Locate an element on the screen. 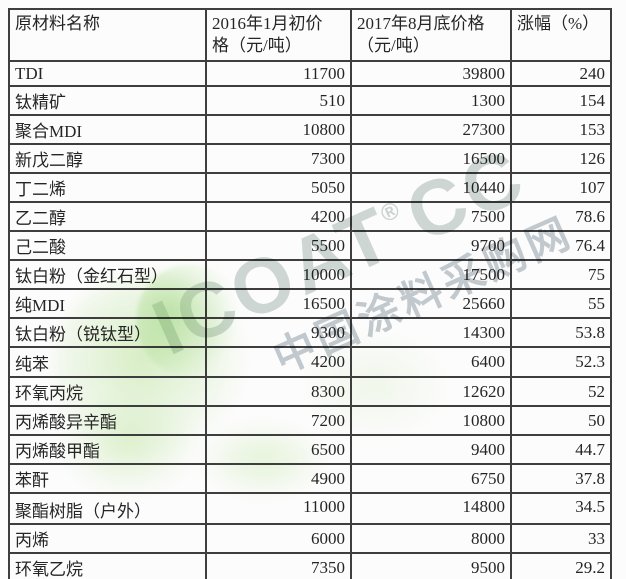  price-2017-cell: 10440 is located at coordinates (431, 187).